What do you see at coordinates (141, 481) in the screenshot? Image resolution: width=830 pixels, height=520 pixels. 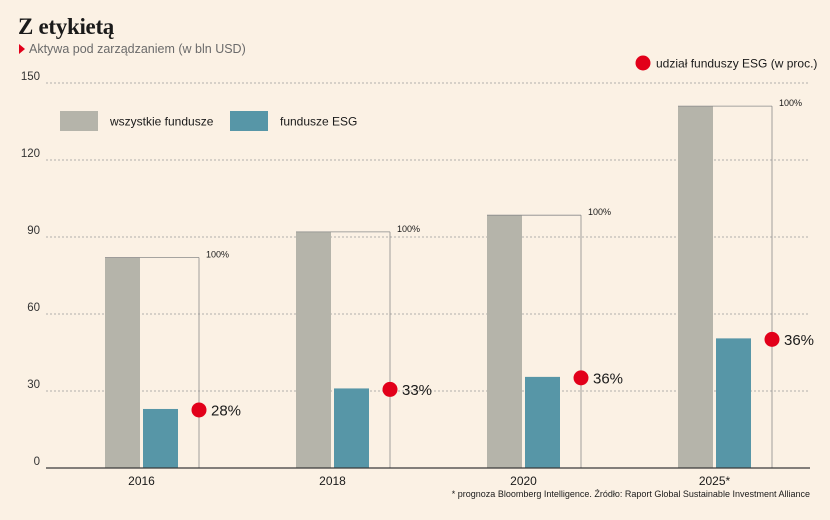 I see `x-tick-label: 2016` at bounding box center [141, 481].